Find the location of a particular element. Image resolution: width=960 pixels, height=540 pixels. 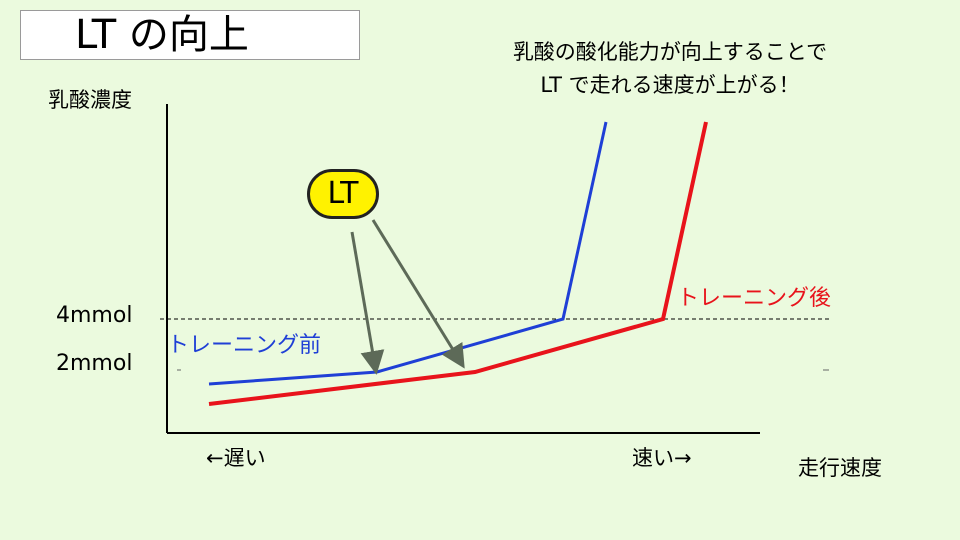

y-tick-2mmol: 2mmol is located at coordinates (94, 363).